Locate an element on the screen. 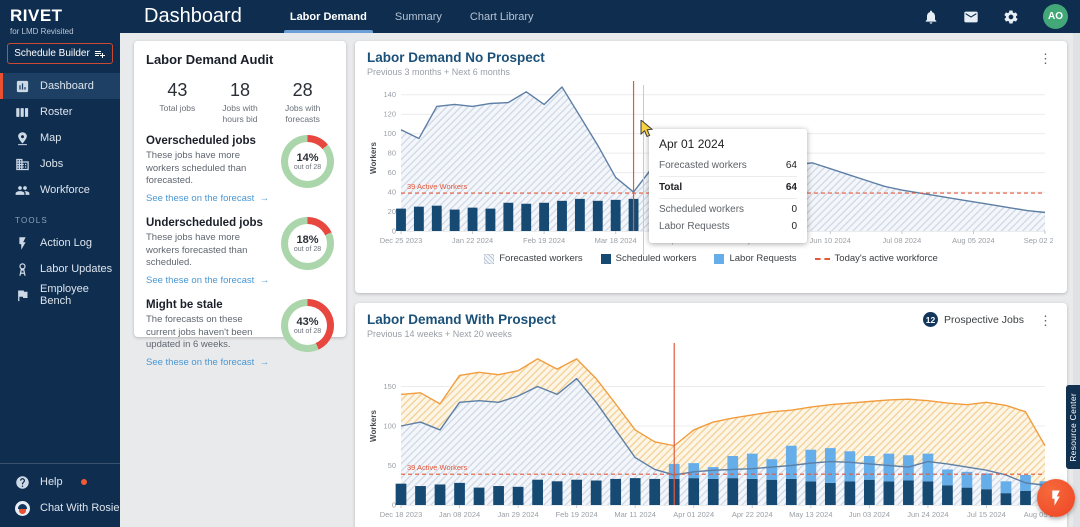  tooltip-row-total: Total 64 is located at coordinates (728, 188).